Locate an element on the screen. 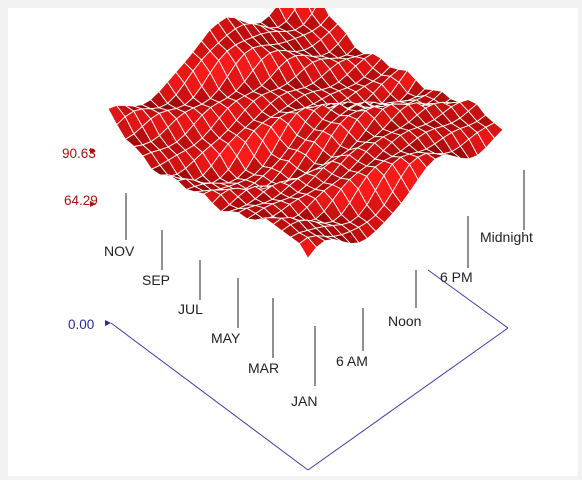 The image size is (582, 480). x-tick-label-may: MAY is located at coordinates (226, 338).